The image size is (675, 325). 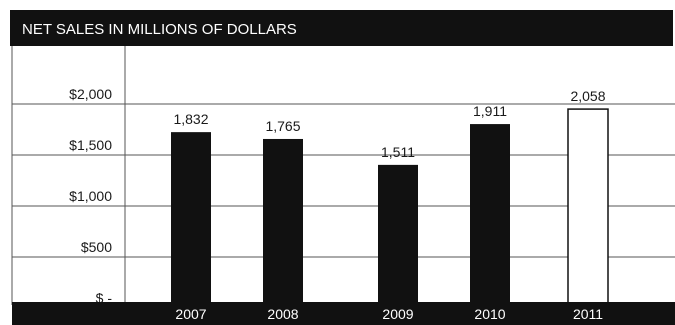 What do you see at coordinates (341, 28) in the screenshot?
I see `title-band` at bounding box center [341, 28].